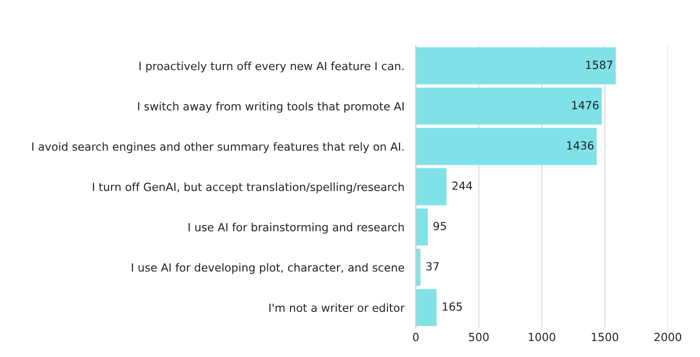 Image resolution: width=700 pixels, height=357 pixels. What do you see at coordinates (580, 145) in the screenshot?
I see `data-label: 1436` at bounding box center [580, 145].